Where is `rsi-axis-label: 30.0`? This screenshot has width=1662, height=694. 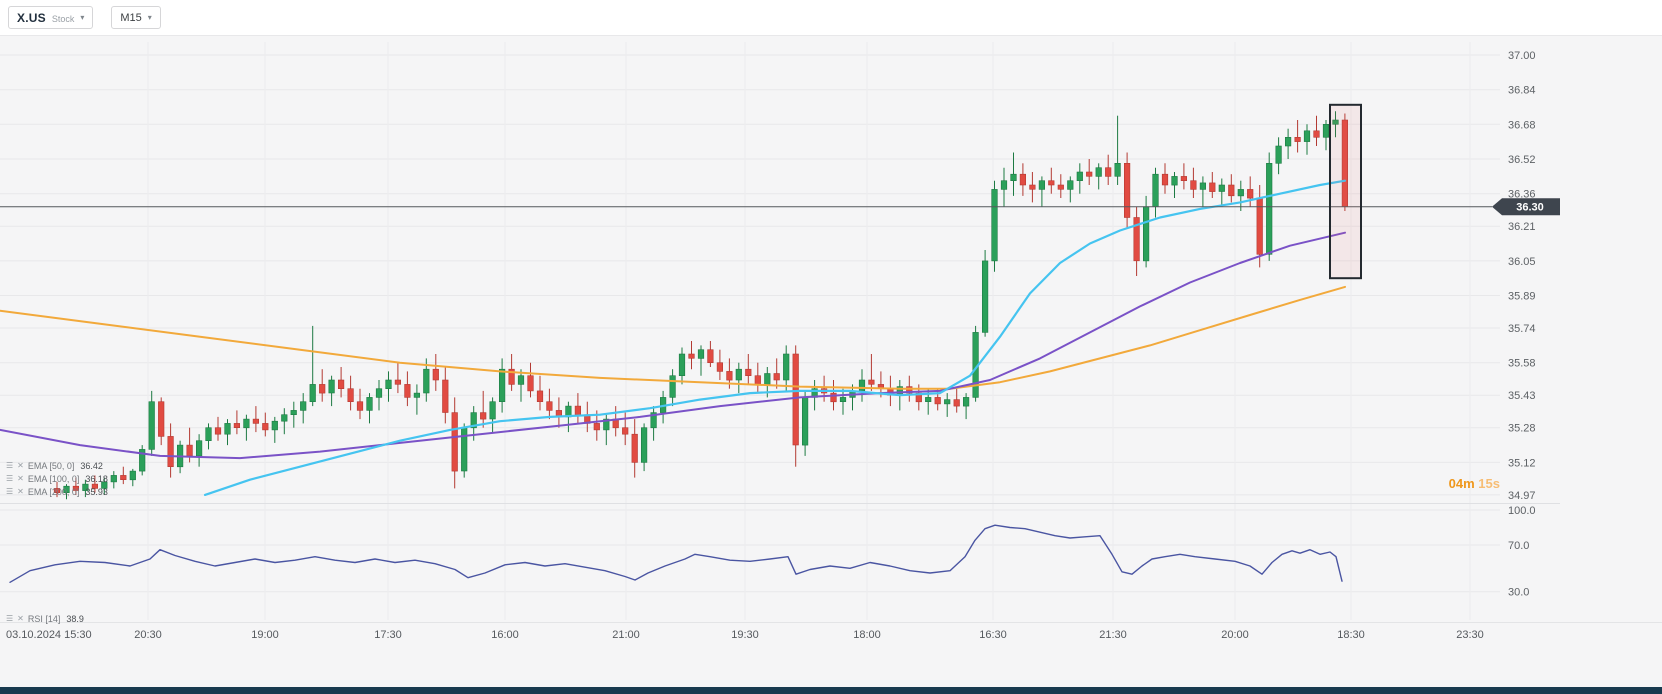 rsi-axis-label: 30.0 is located at coordinates (1518, 593).